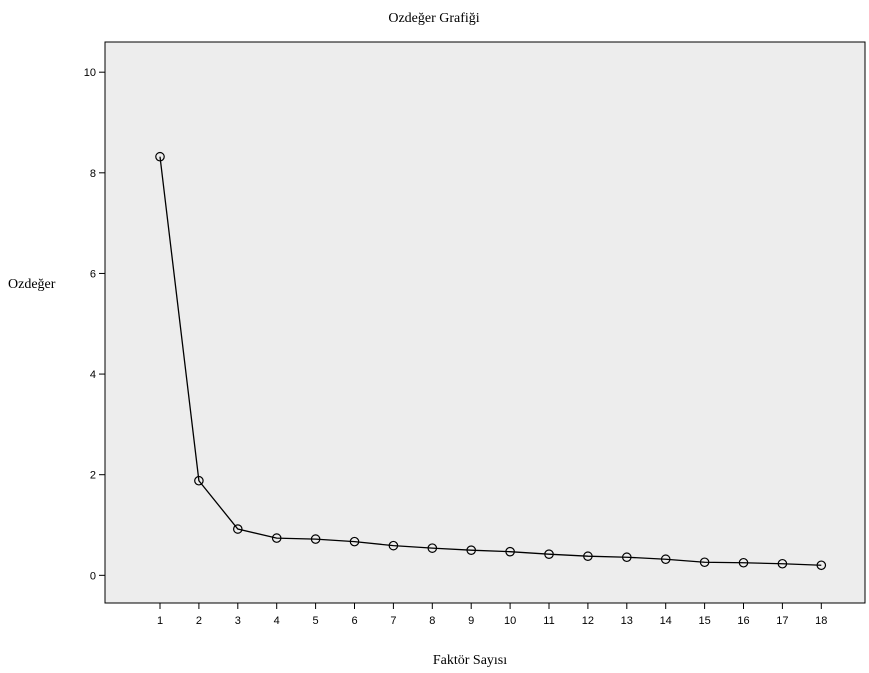 The width and height of the screenshot is (869, 673). What do you see at coordinates (93, 375) in the screenshot?
I see `y-tick-label: 4` at bounding box center [93, 375].